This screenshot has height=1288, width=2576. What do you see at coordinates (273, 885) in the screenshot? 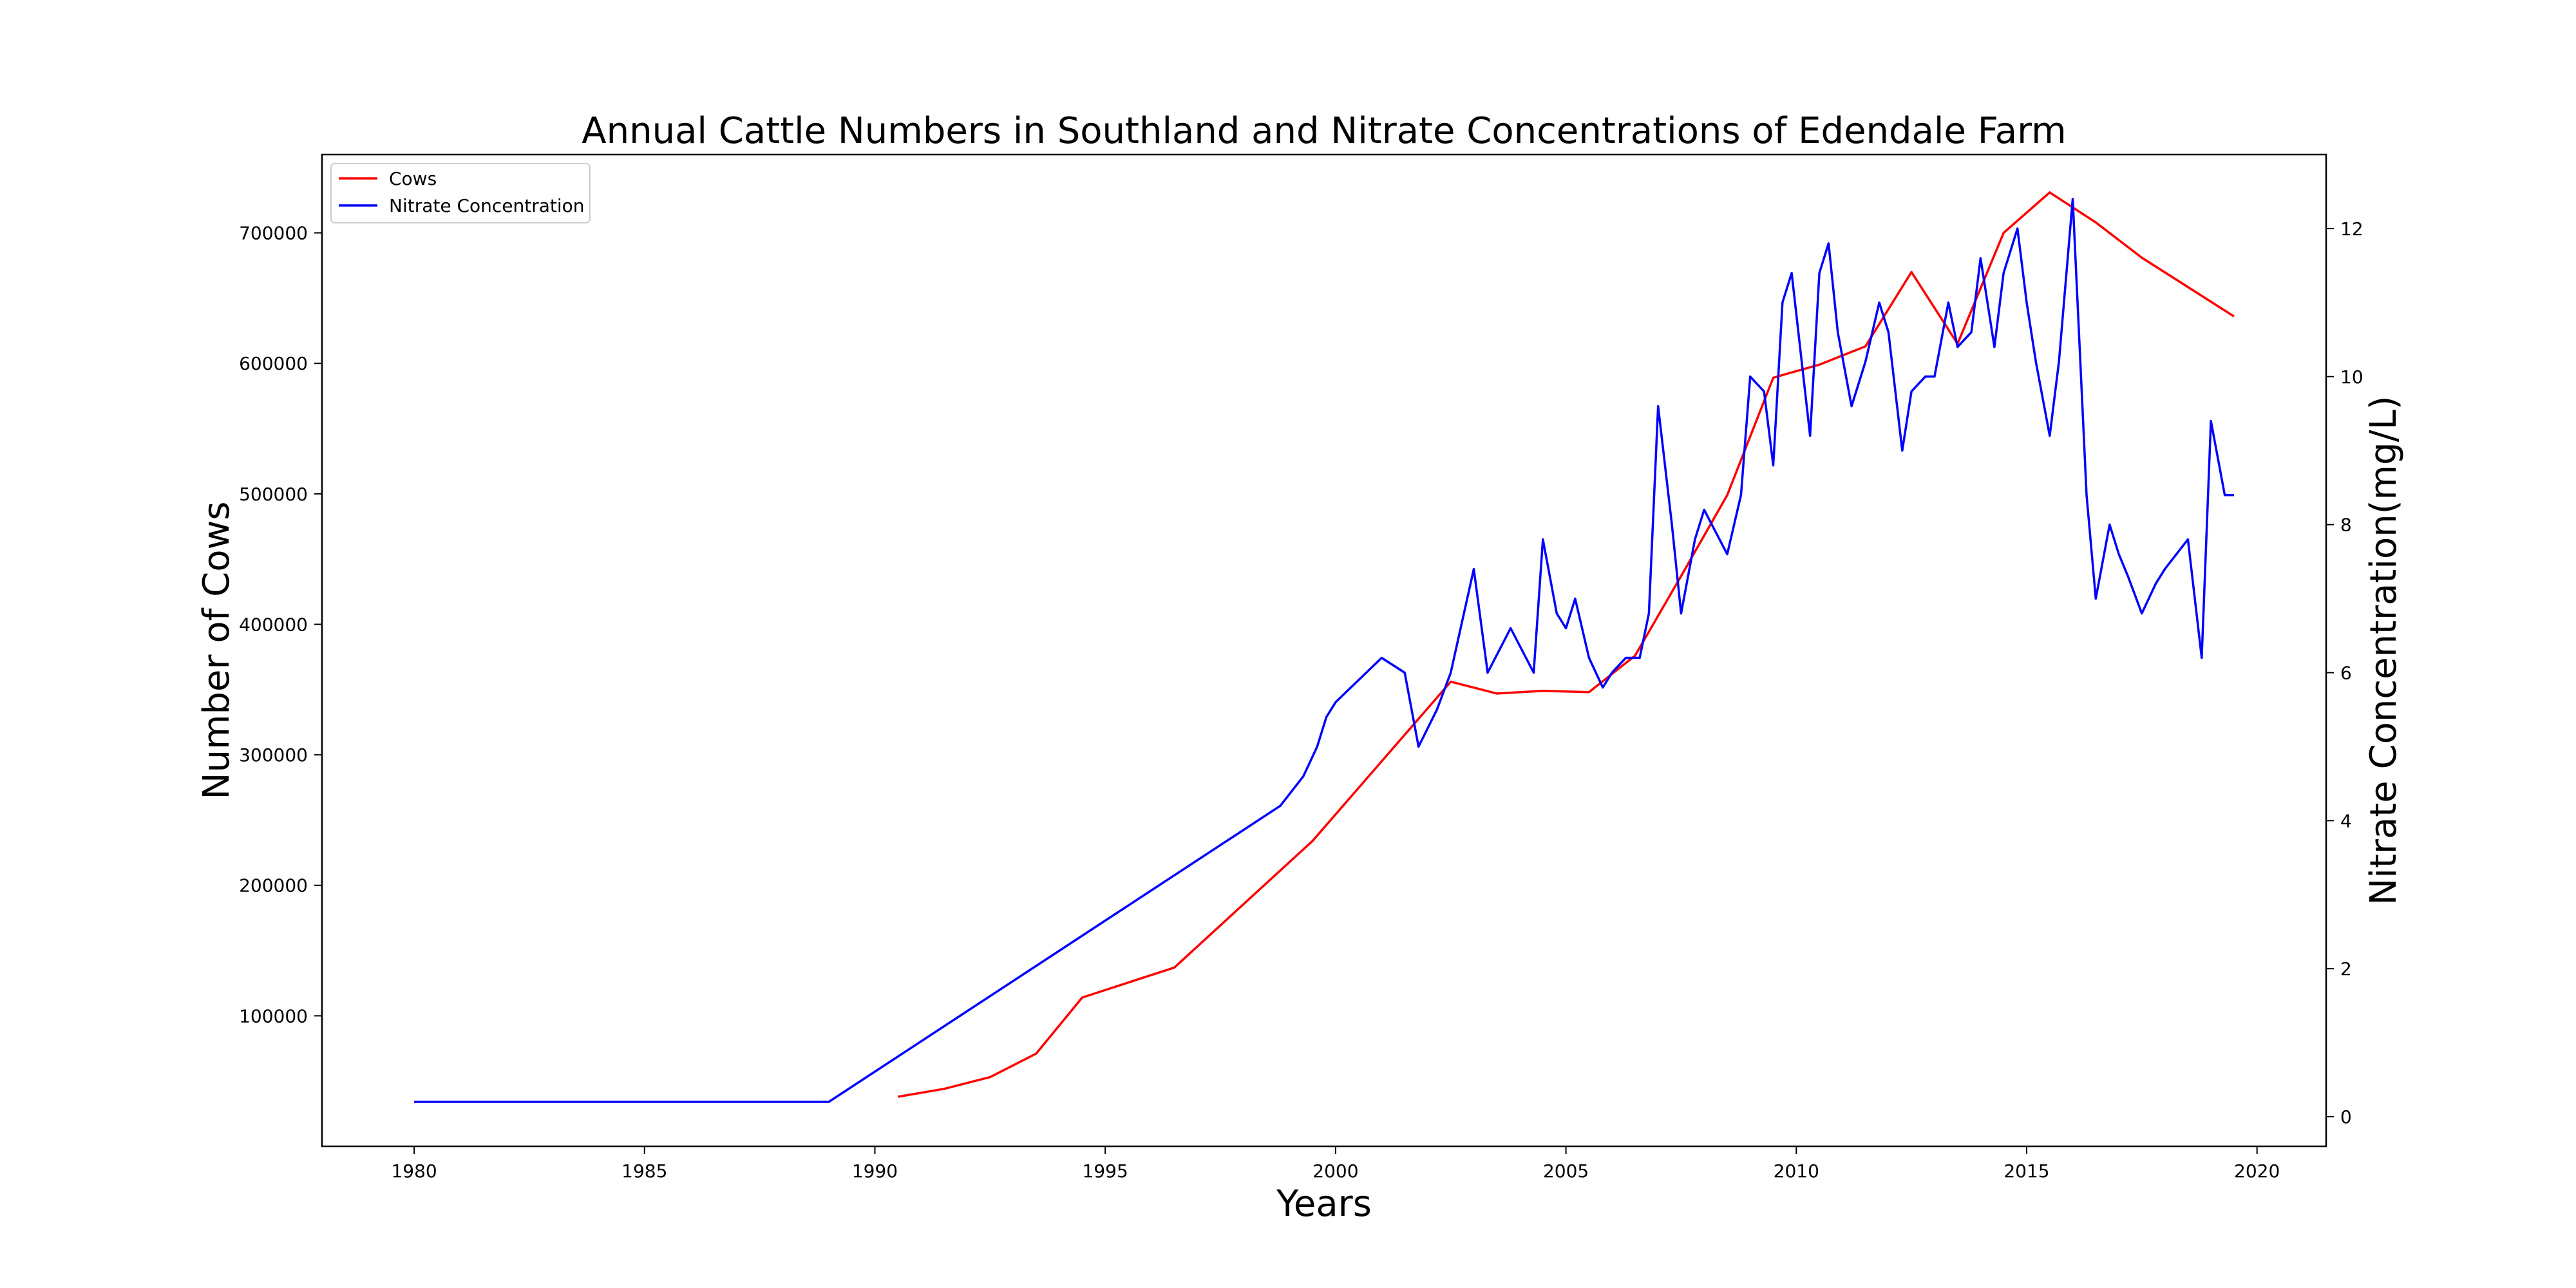
I see `y-left-tick-label: 200000` at bounding box center [273, 885].